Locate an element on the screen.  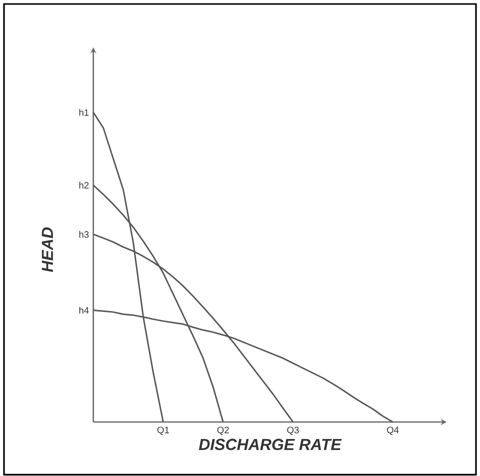
text: h3 is located at coordinates (84, 234).